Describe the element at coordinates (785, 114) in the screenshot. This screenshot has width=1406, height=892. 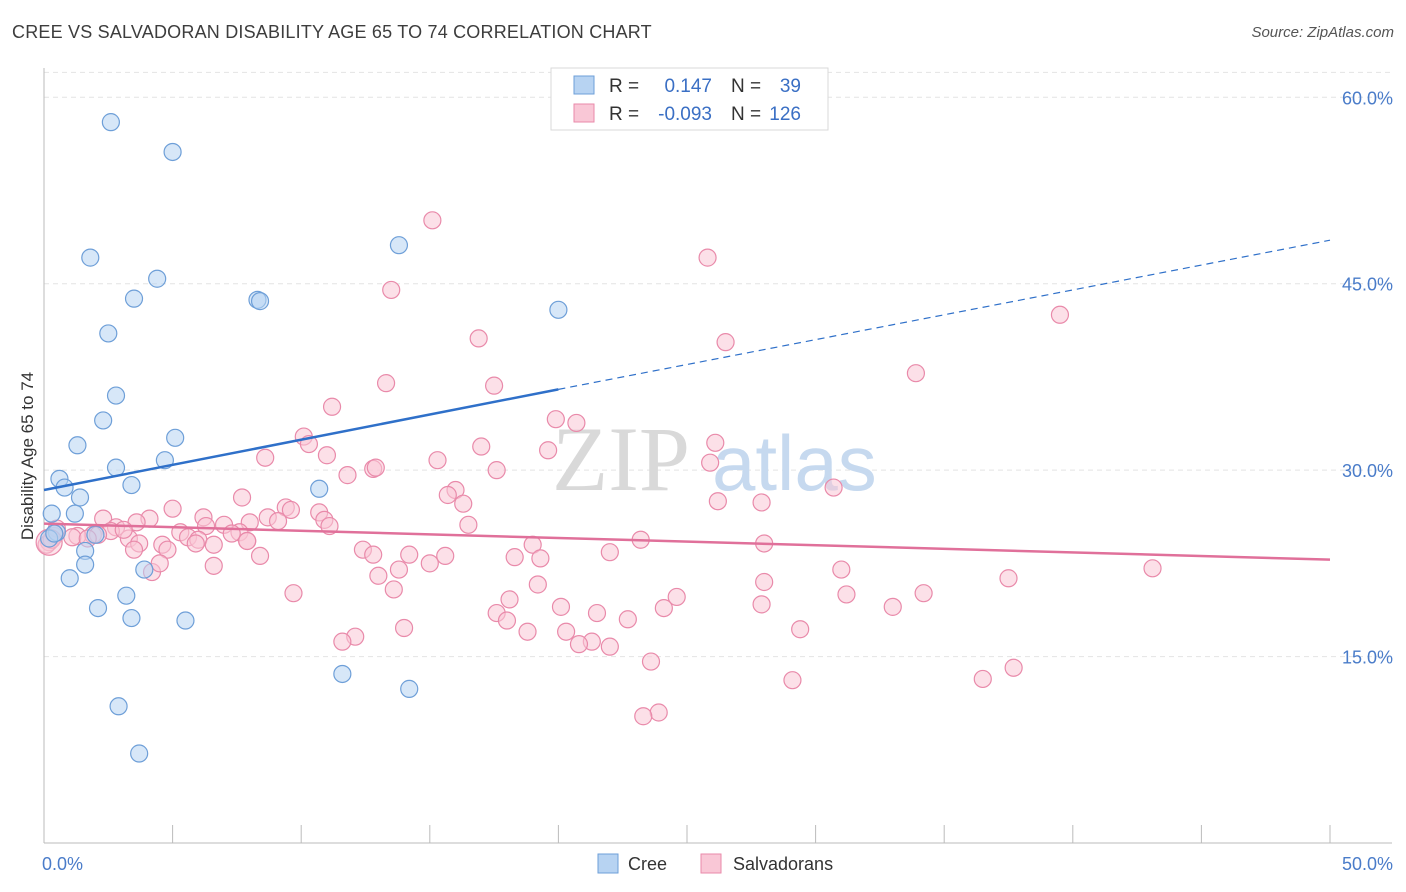
I see `legend-n-value-salvadorans: 126` at that location.